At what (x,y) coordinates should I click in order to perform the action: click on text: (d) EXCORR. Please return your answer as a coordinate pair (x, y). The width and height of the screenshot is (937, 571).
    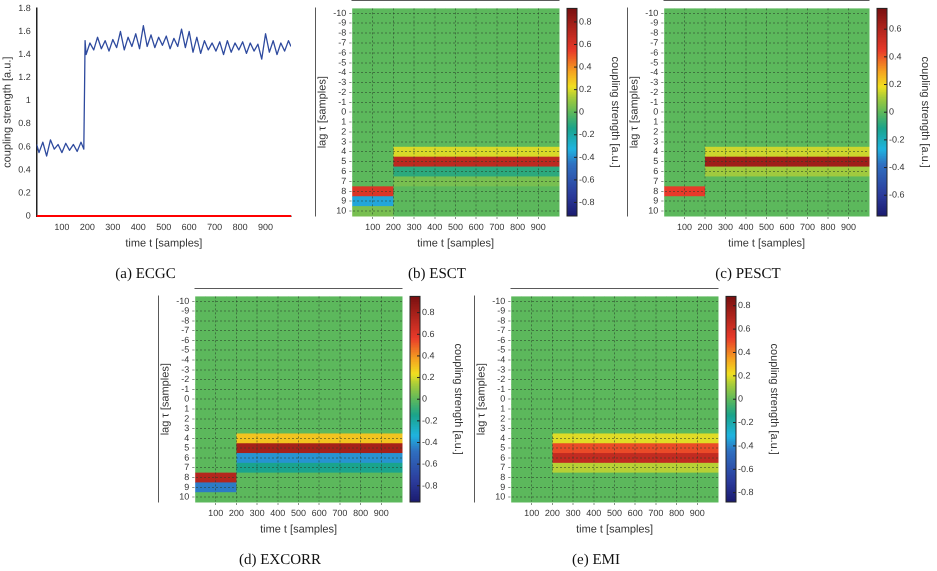
    Looking at the image, I should click on (280, 560).